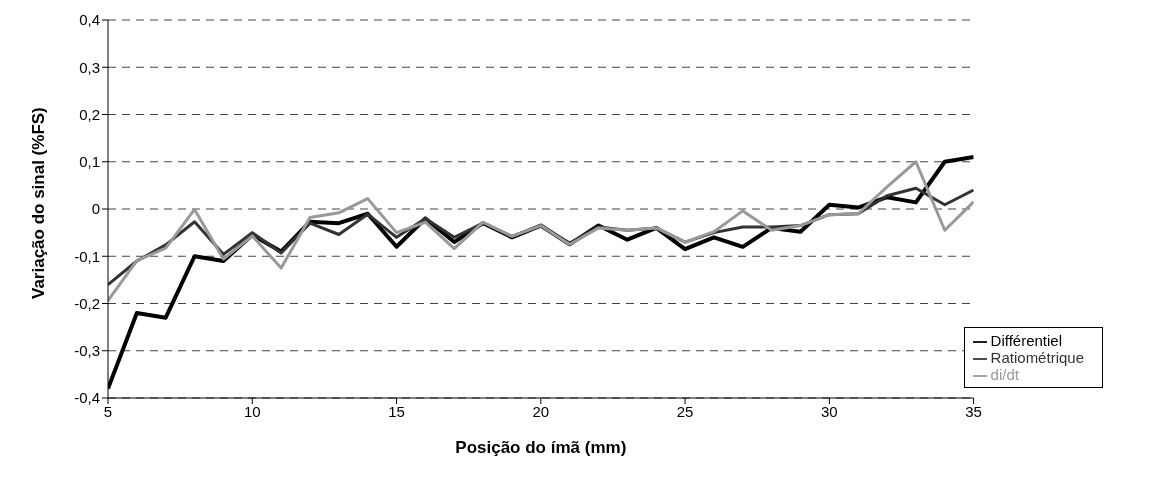  Describe the element at coordinates (87, 351) in the screenshot. I see `y-tick-label: -0,3` at that location.